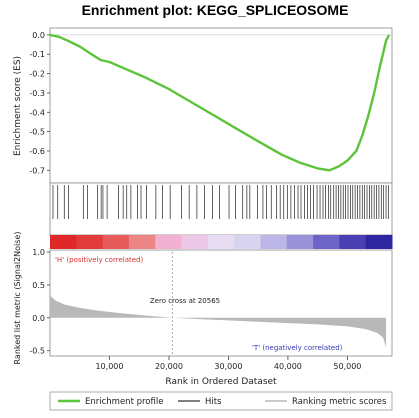 This screenshot has height=418, width=419. I want to click on x-tick-label: 10,000, so click(109, 366).